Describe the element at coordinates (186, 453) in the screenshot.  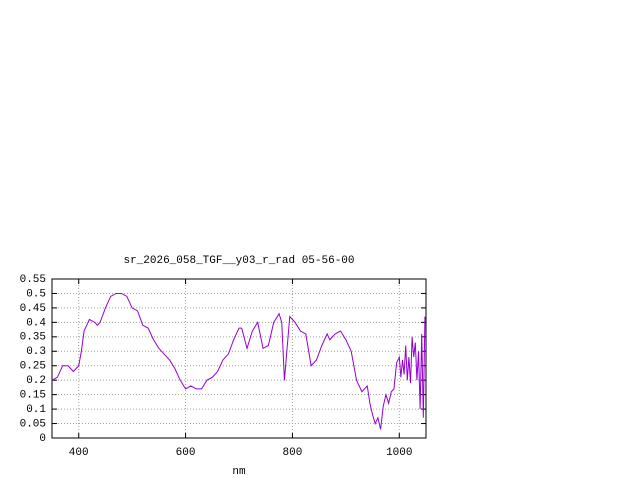
I see `x-tick-label: 600` at that location.